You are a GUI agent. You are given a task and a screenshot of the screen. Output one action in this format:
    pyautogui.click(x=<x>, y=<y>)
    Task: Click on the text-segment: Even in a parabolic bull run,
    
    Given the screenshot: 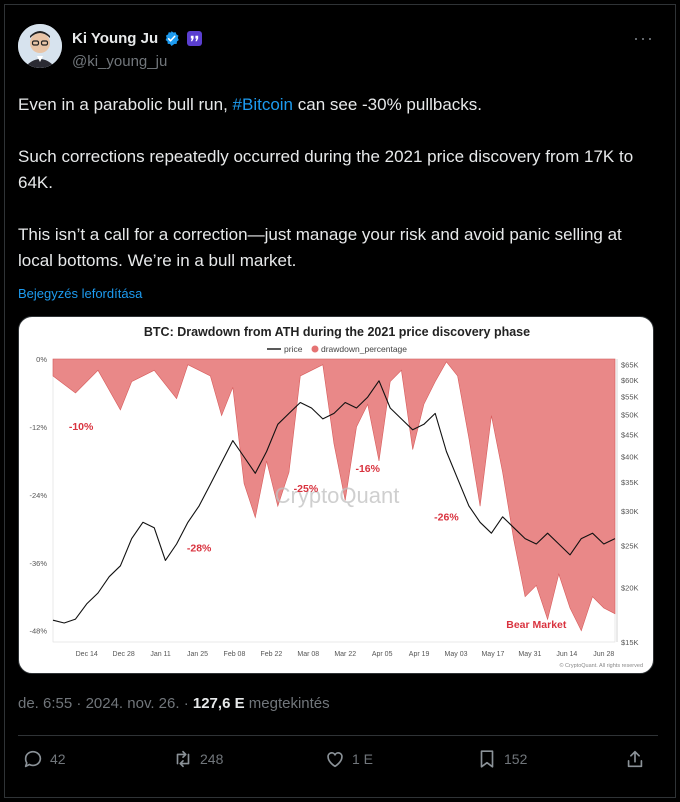 What is the action you would take?
    pyautogui.click(x=125, y=104)
    